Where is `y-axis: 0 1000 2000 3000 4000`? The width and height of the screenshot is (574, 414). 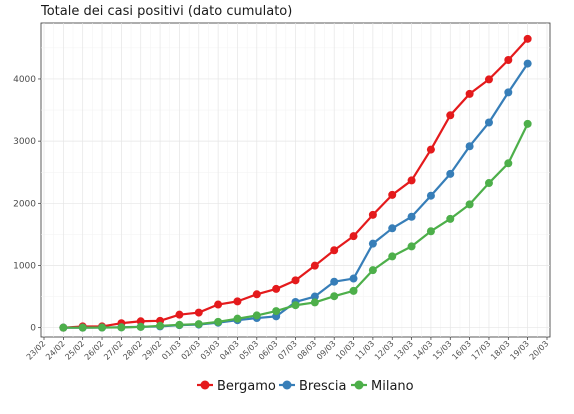
y-axis: 0 1000 2000 3000 4000 is located at coordinates (27, 204).